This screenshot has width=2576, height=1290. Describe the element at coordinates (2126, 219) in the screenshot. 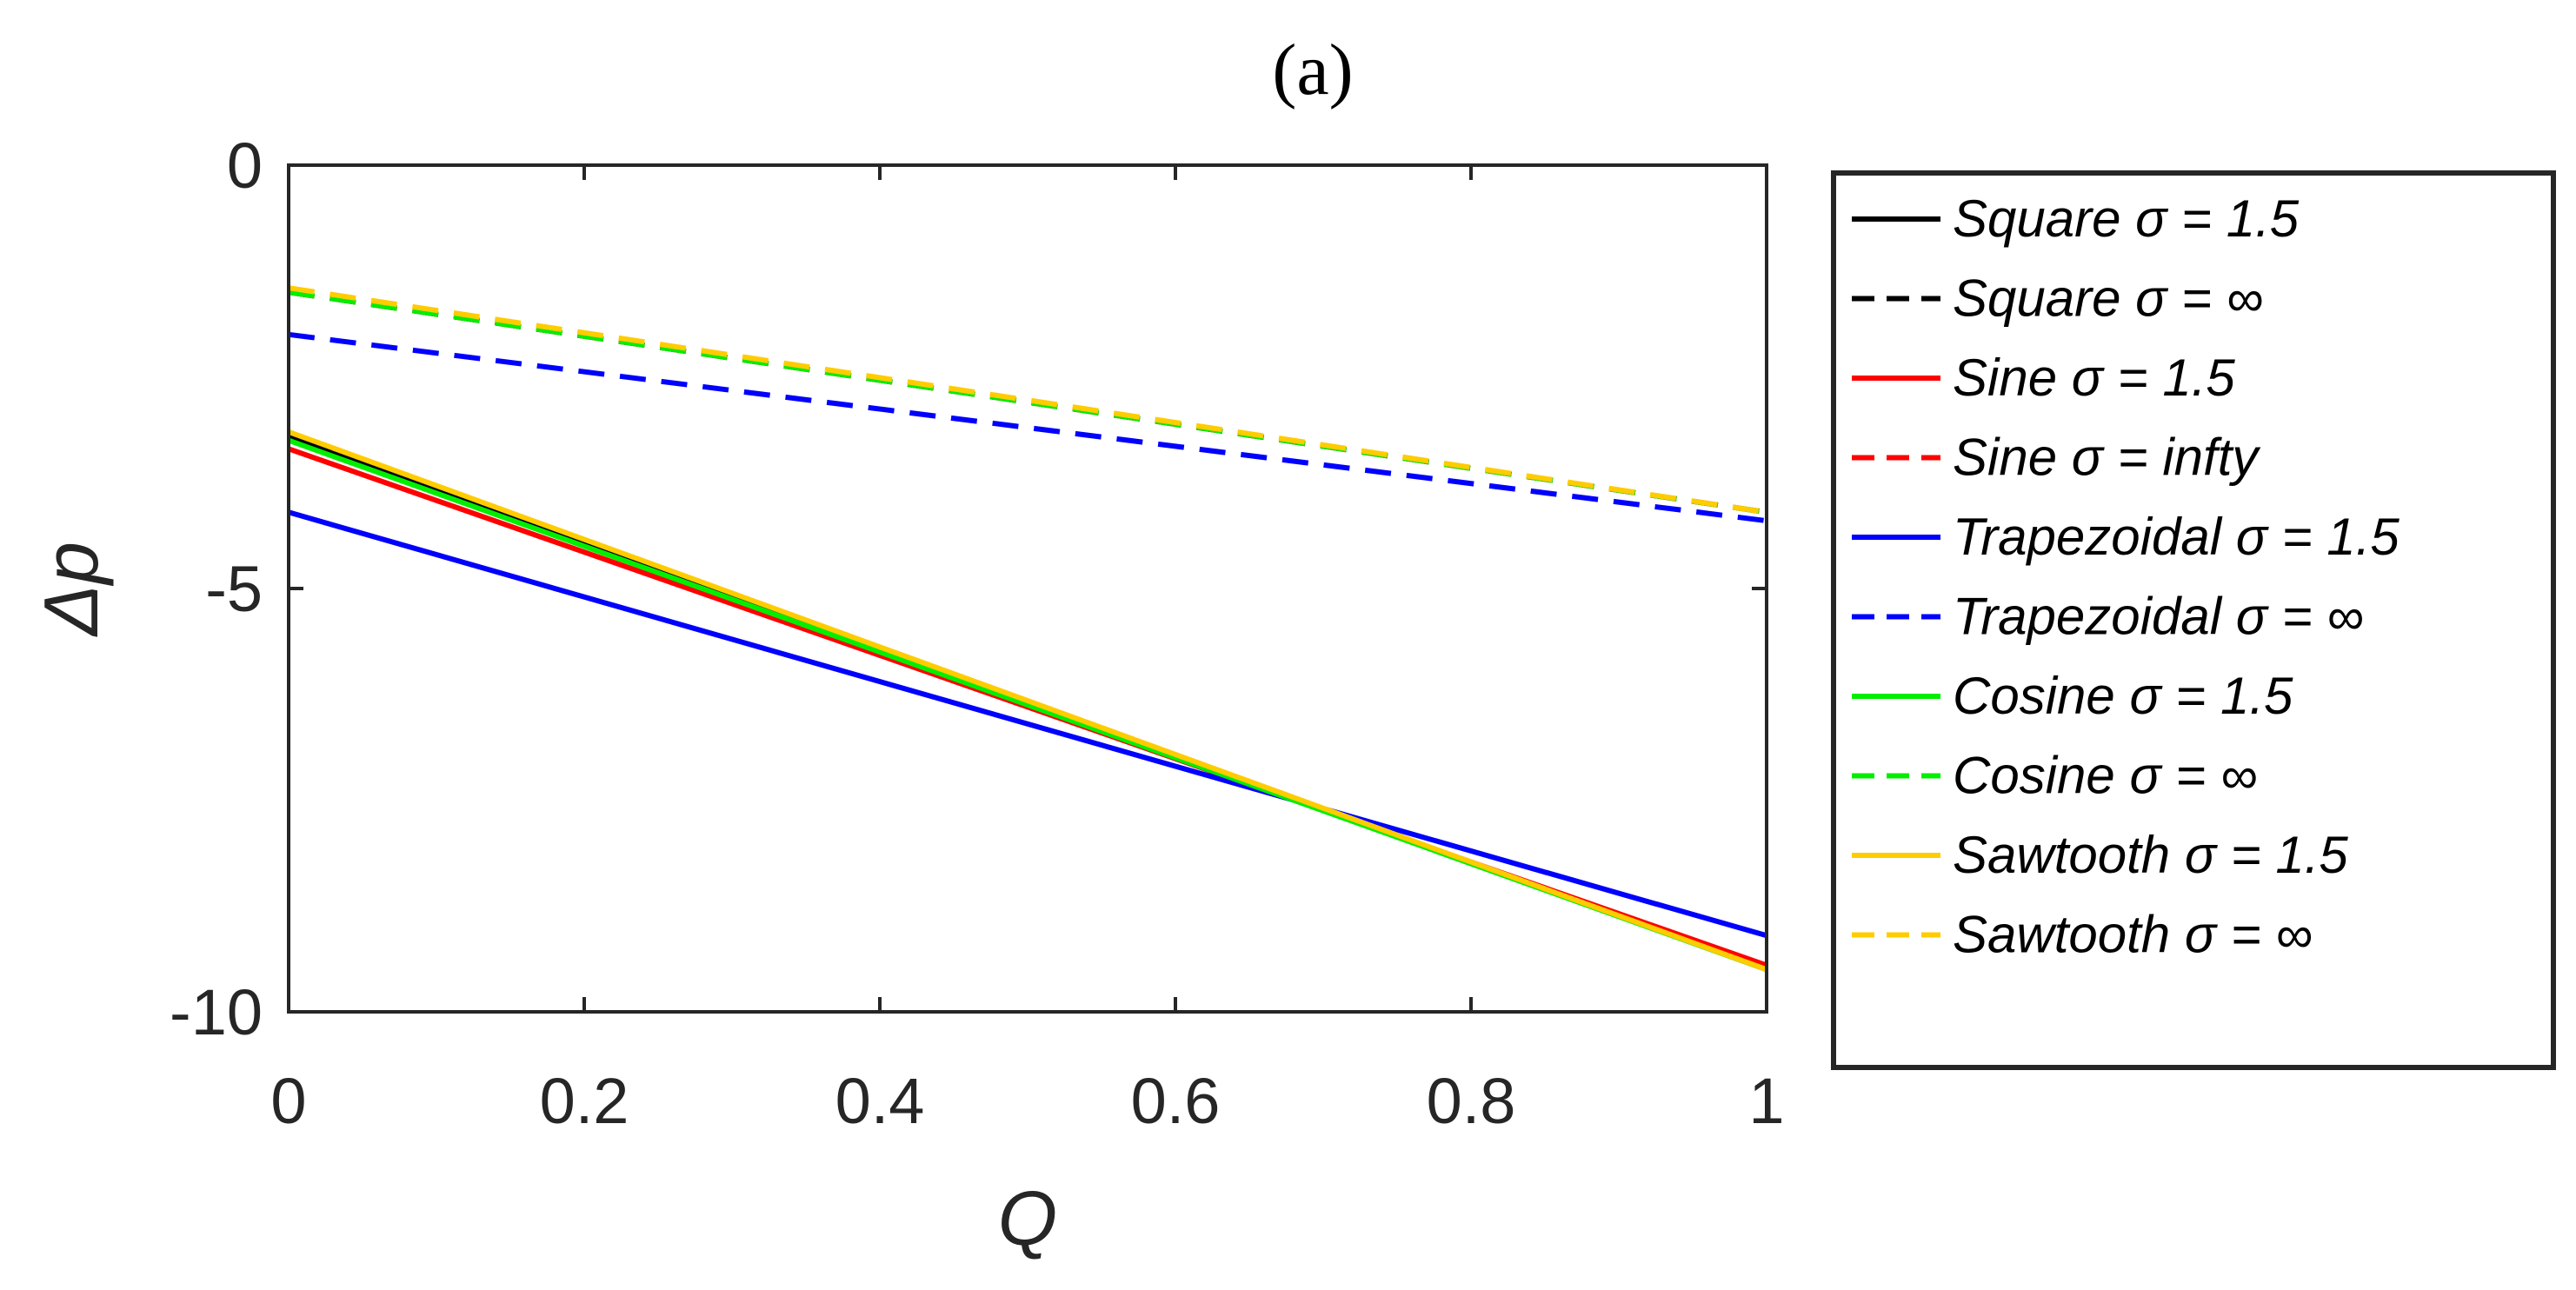

I see `legend-label-0: Square σ = 1.5` at that location.